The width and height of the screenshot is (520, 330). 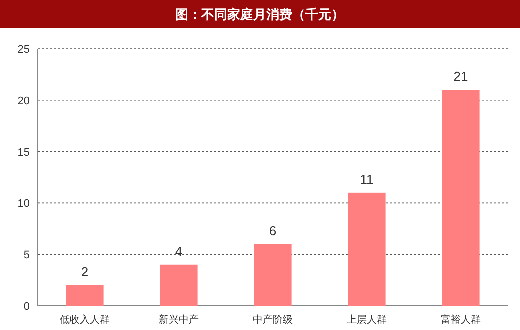 I want to click on x-tick-label: 中产阶级, so click(x=273, y=320).